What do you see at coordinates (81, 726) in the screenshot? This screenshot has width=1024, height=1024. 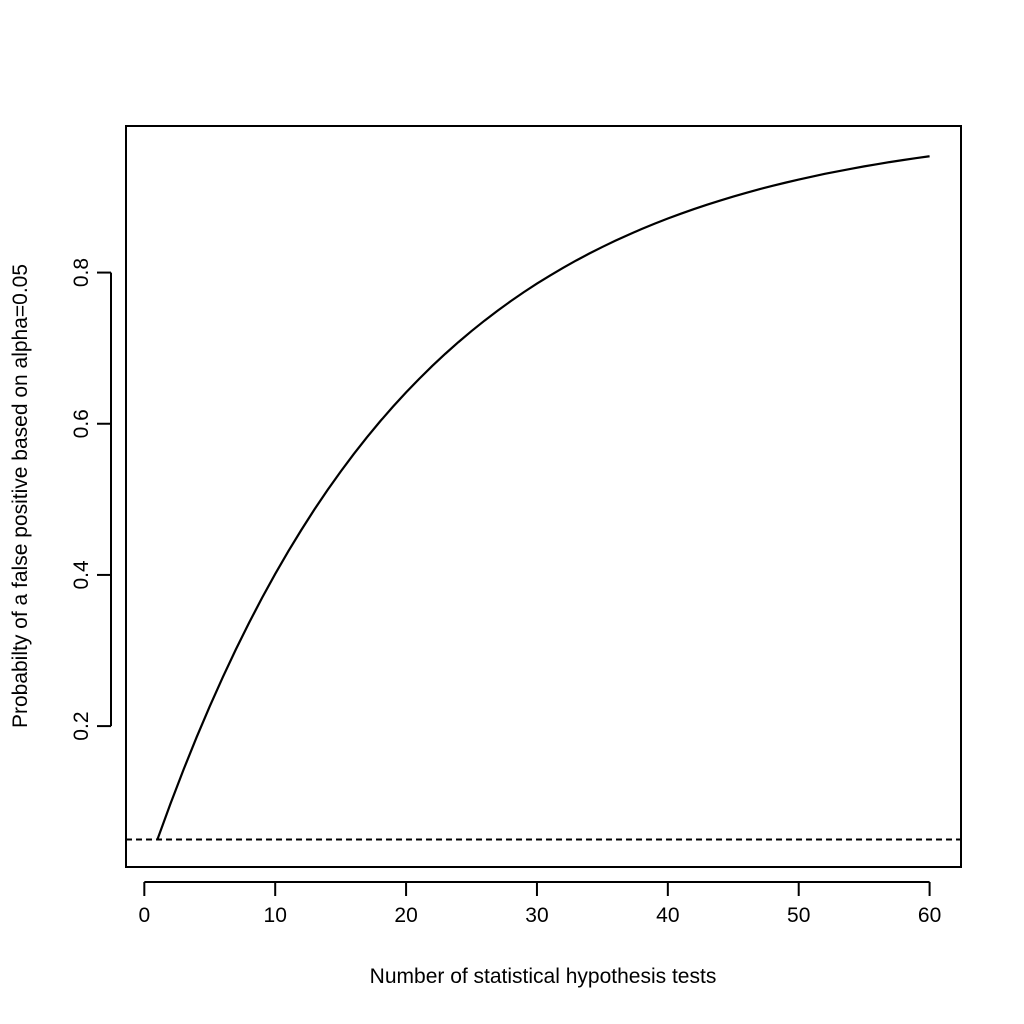 I see `y-tick-label: 0.2` at bounding box center [81, 726].